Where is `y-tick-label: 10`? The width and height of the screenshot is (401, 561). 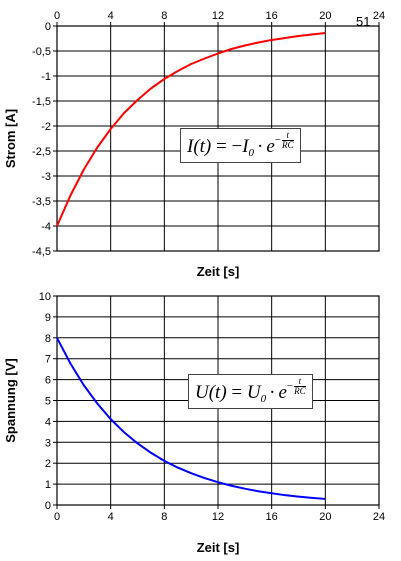 y-tick-label: 10 is located at coordinates (45, 297).